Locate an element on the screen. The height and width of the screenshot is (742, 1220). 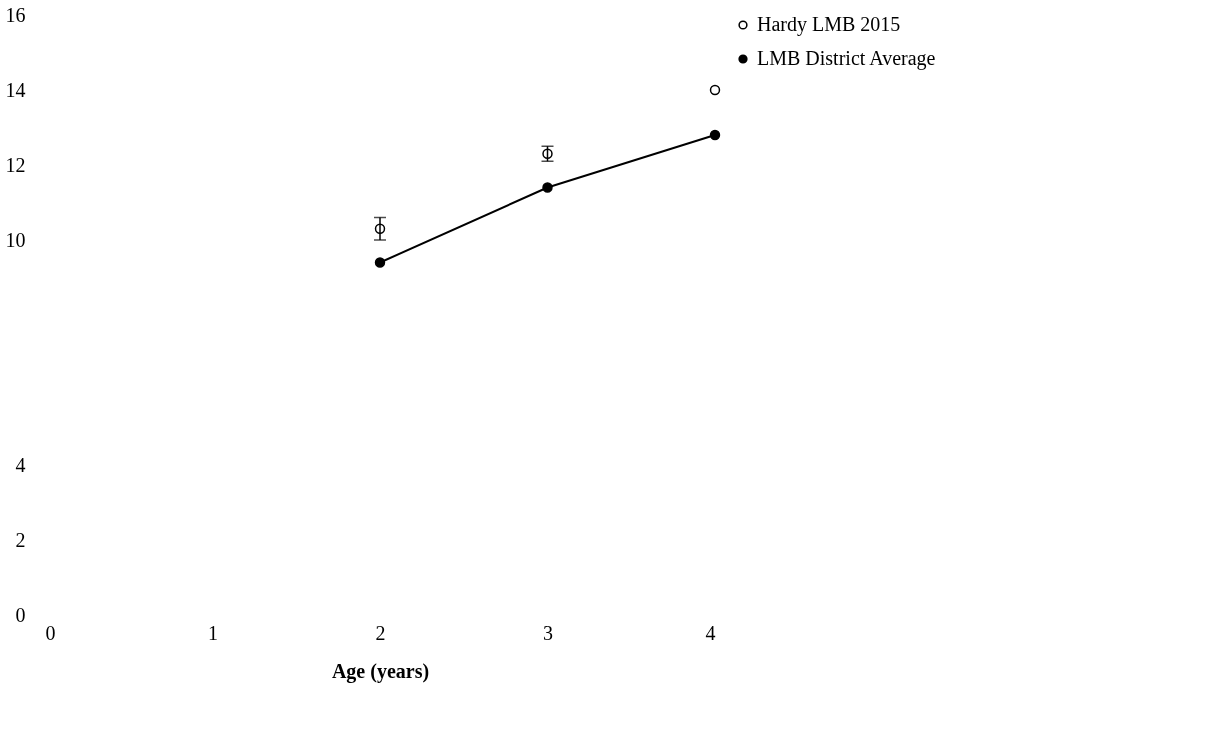
y-tick-label: 16 is located at coordinates (15, 14).